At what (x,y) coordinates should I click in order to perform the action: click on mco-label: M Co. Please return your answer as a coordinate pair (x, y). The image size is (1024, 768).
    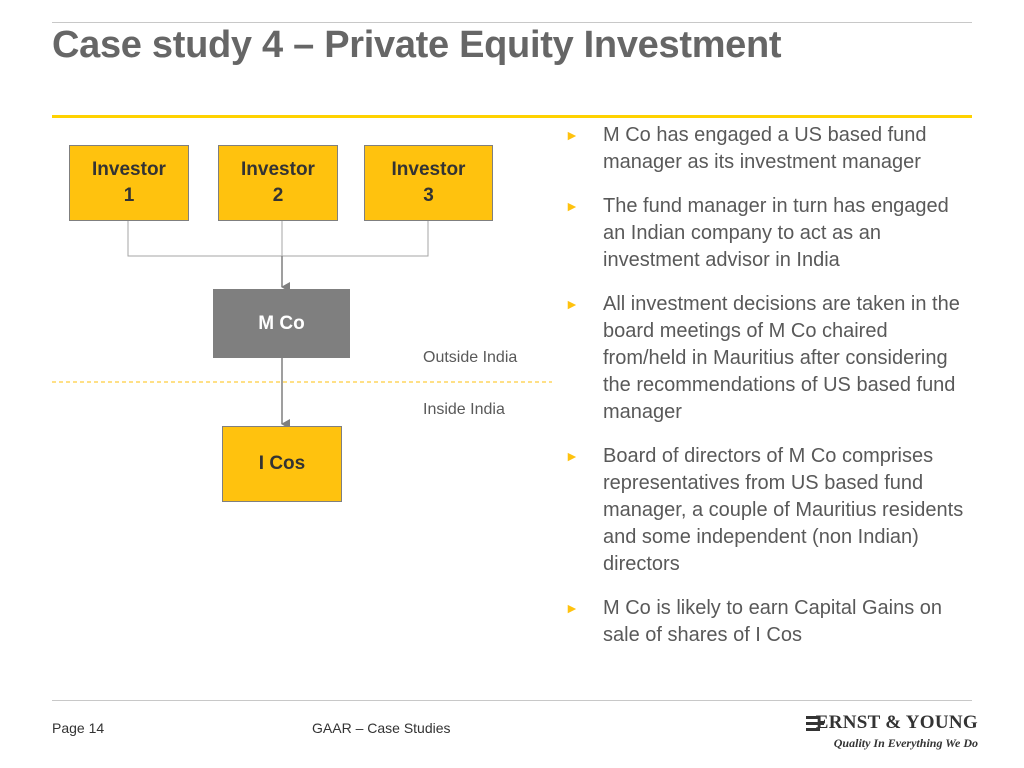
    Looking at the image, I should click on (281, 323).